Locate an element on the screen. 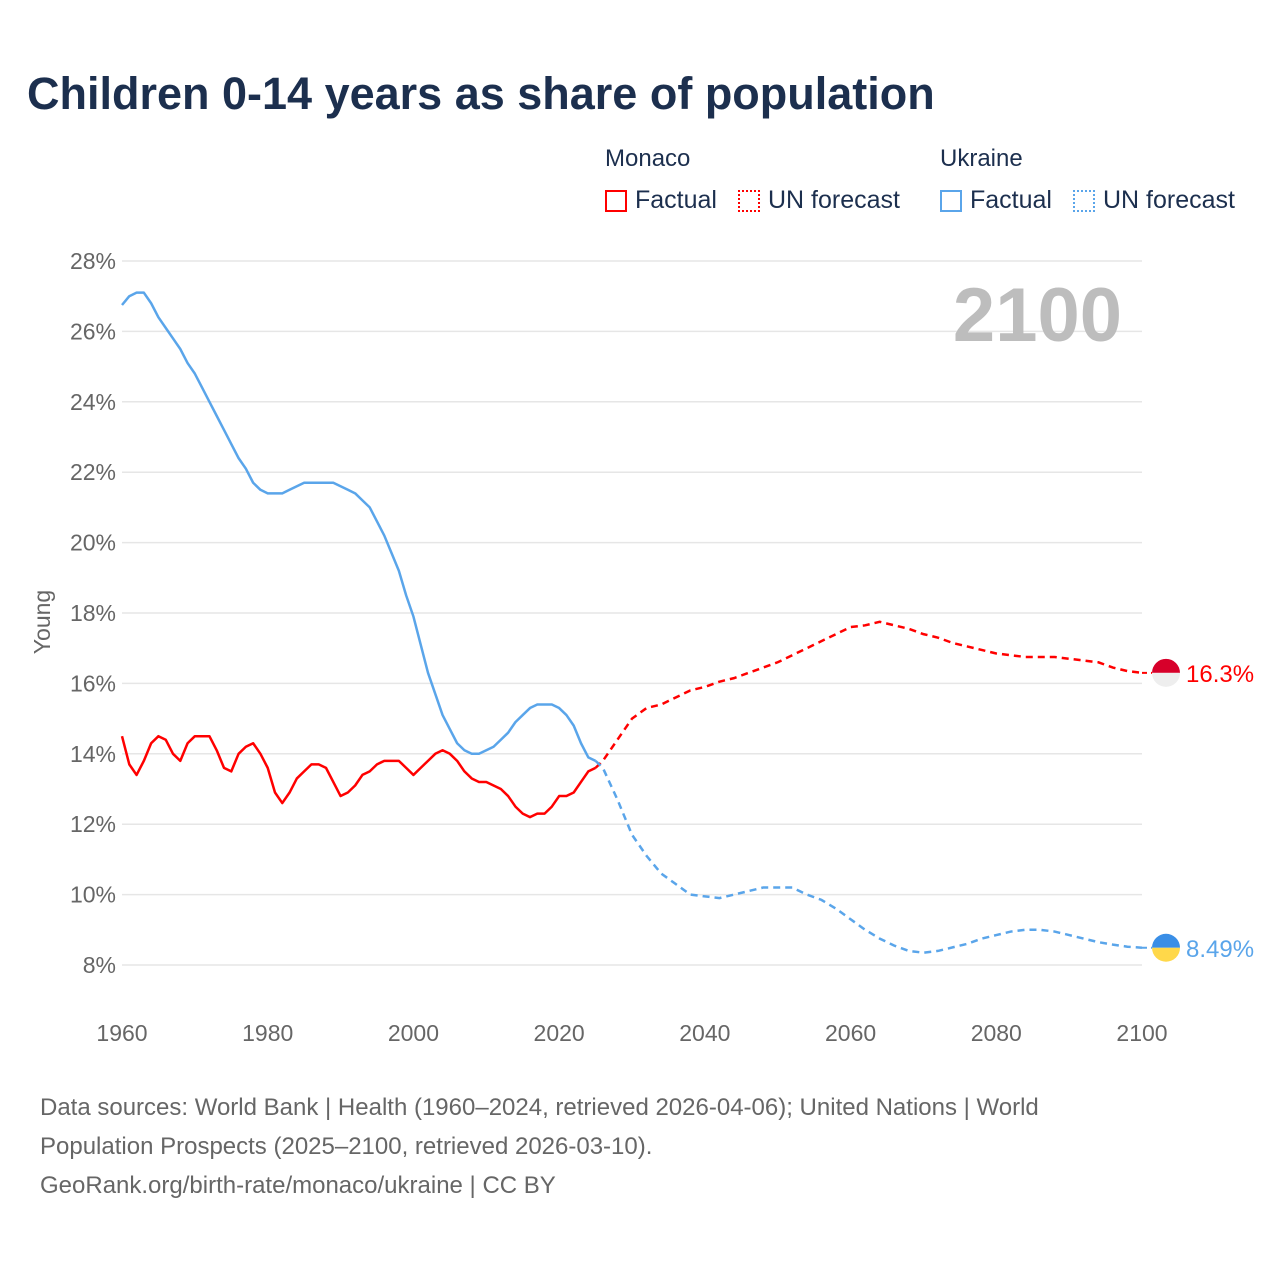 Image resolution: width=1280 pixels, height=1280 pixels. ukraine-flag-icon is located at coordinates (1166, 947).